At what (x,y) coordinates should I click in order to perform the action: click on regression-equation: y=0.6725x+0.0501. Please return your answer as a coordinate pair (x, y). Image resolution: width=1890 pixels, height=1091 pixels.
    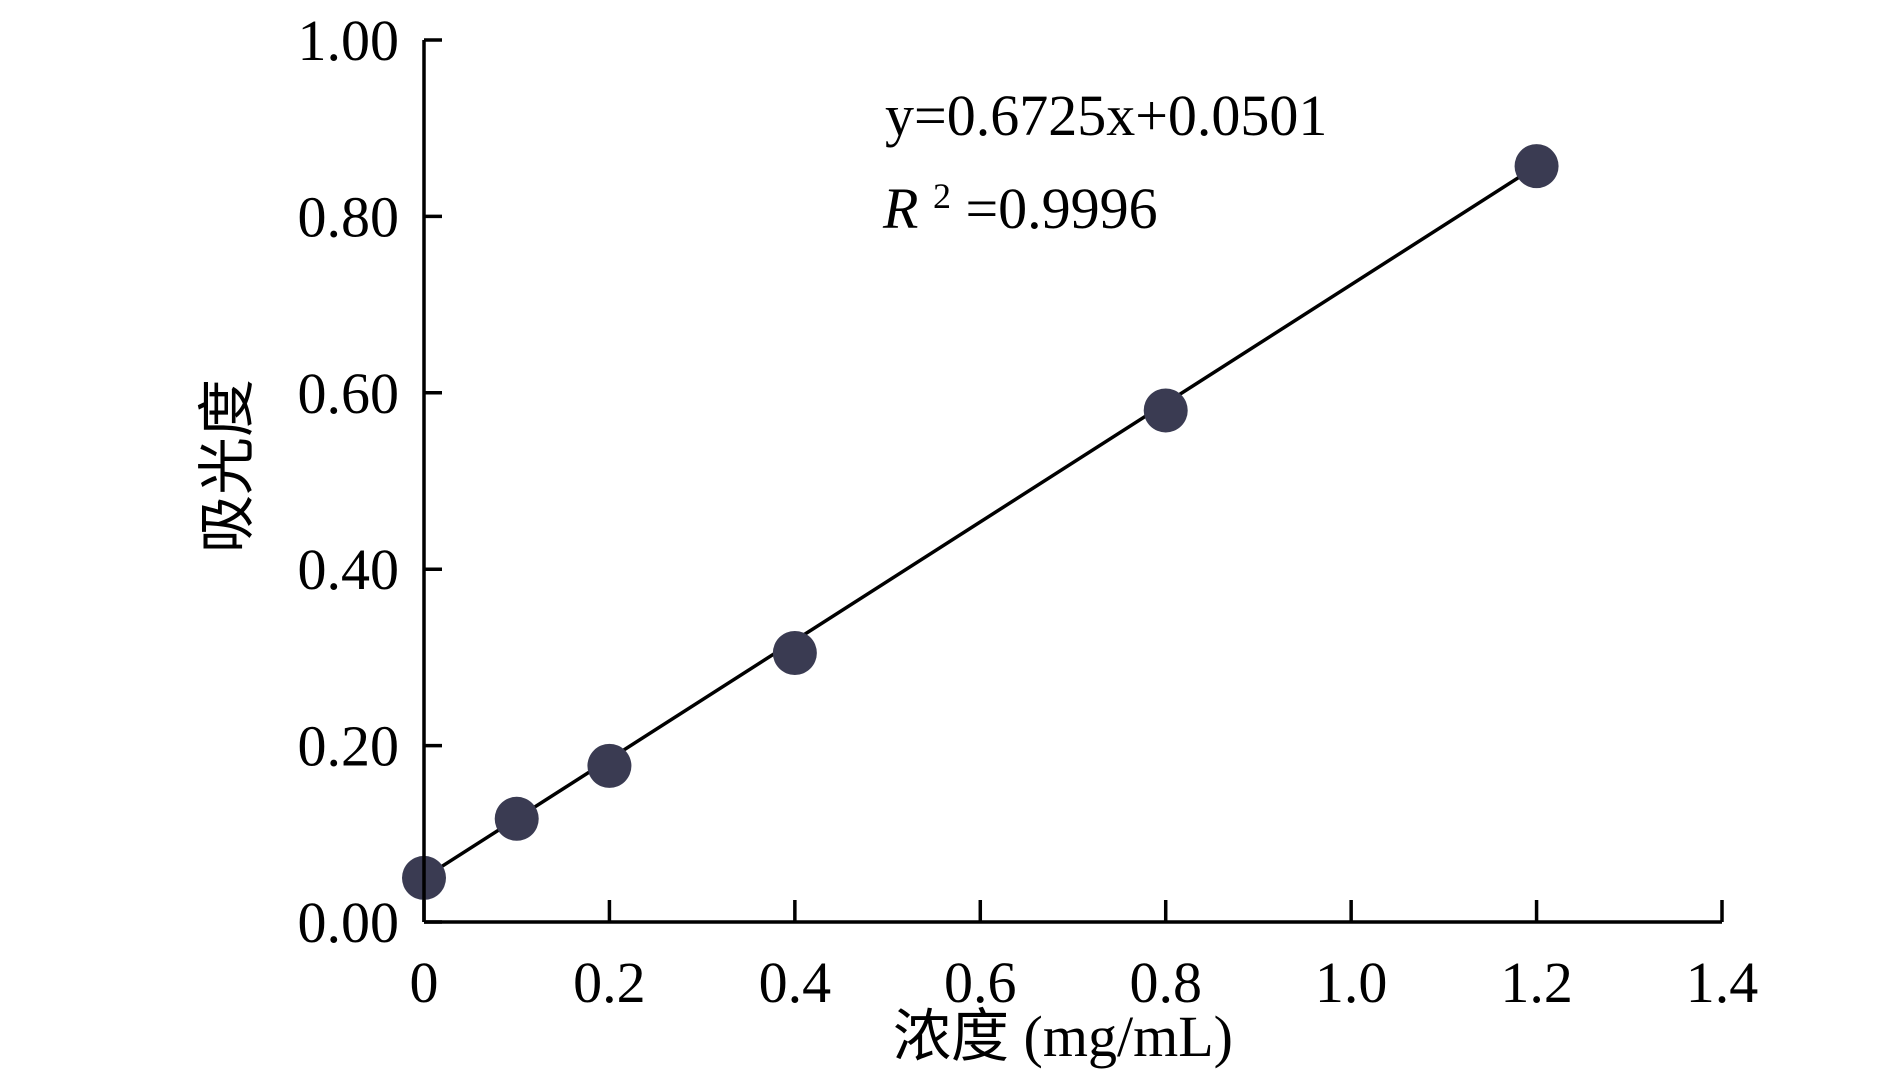
    Looking at the image, I should click on (1106, 115).